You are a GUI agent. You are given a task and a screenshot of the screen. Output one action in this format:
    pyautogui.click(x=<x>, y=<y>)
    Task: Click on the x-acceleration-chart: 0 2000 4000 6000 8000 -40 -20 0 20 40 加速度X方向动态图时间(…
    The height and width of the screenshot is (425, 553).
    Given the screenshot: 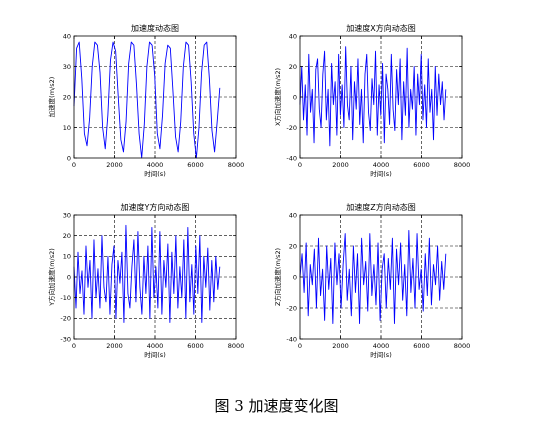 What is the action you would take?
    pyautogui.click(x=371, y=100)
    